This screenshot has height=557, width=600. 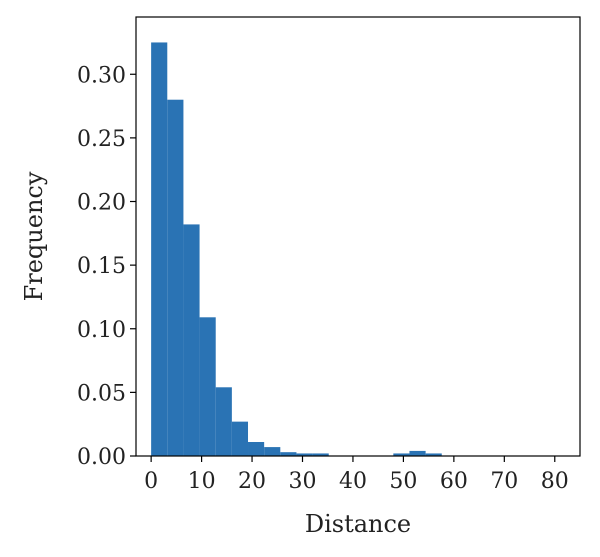 What do you see at coordinates (101, 330) in the screenshot?
I see `y-tick-label: 0.10` at bounding box center [101, 330].